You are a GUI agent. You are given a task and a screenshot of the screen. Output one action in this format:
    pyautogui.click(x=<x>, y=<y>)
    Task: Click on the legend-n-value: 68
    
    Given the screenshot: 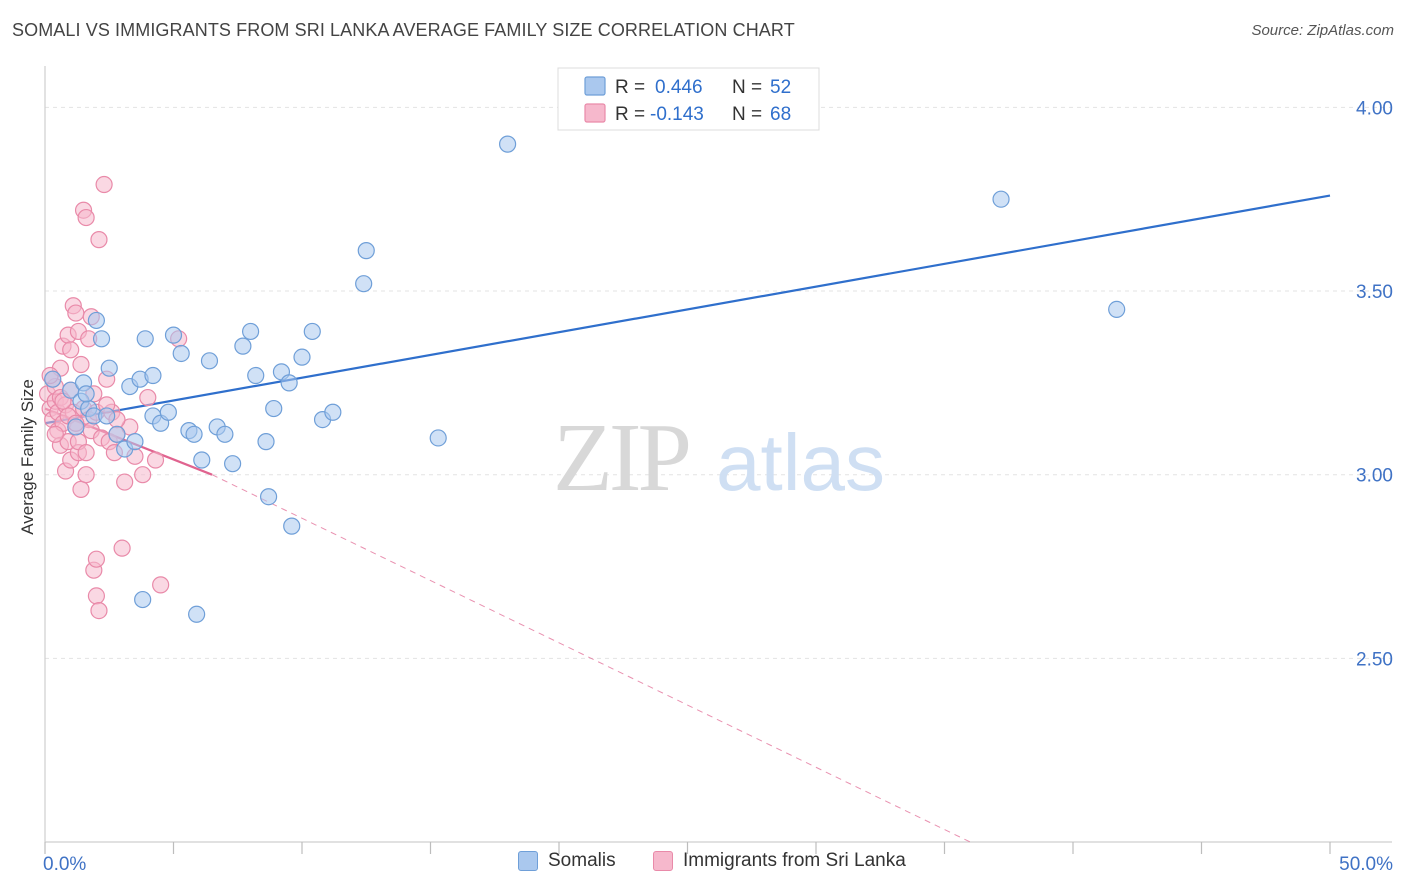 What is the action you would take?
    pyautogui.click(x=780, y=114)
    